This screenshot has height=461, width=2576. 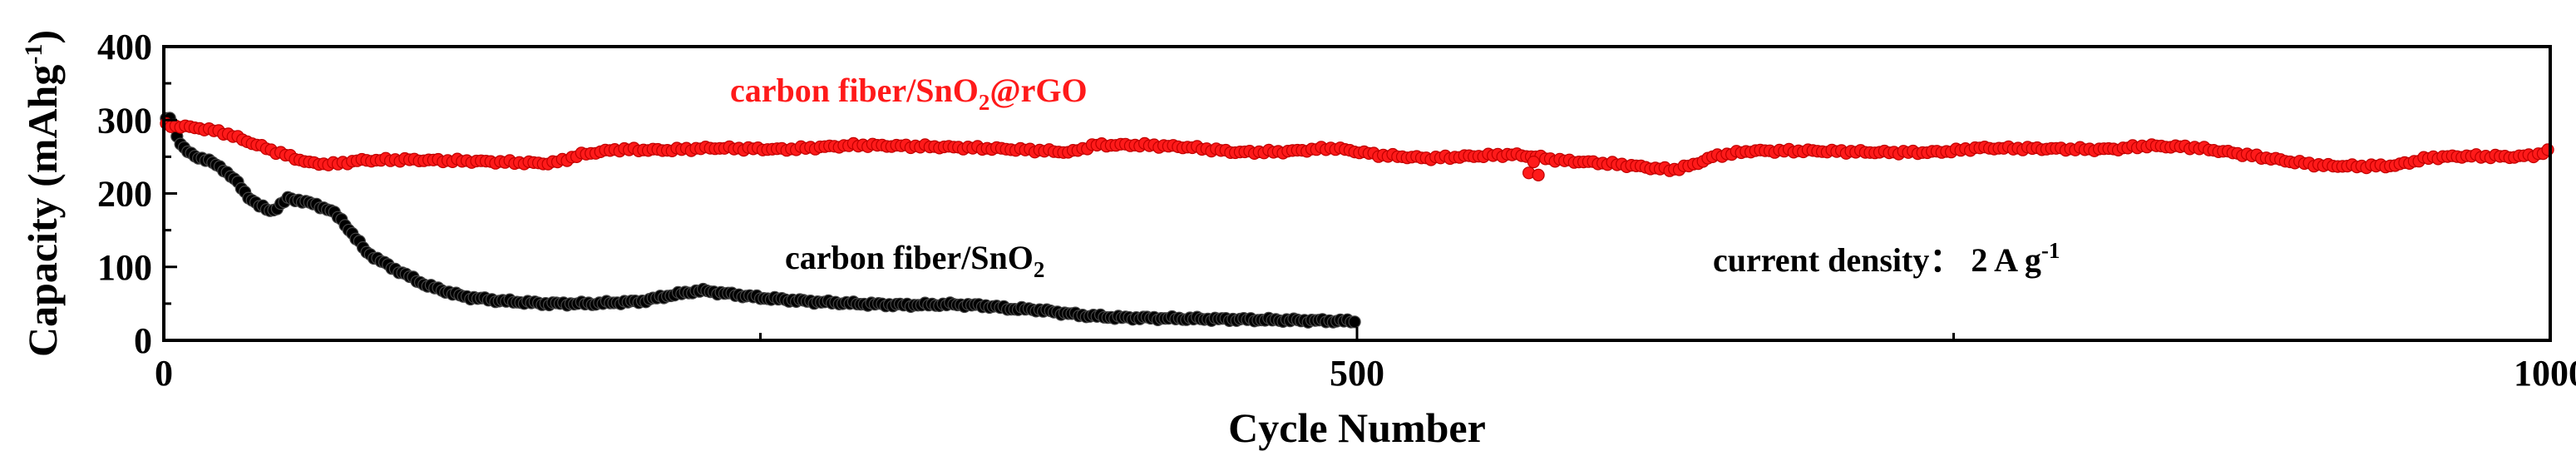 I want to click on x-axis-title: Cycle Number, so click(x=1357, y=427).